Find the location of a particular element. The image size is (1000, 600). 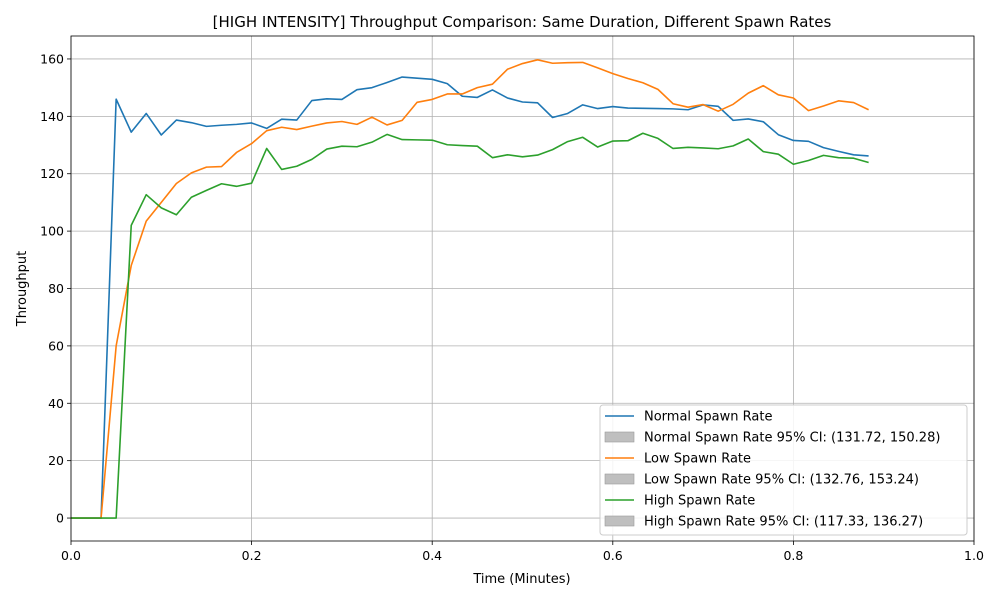

x-axis-ticks: 0.0 0.2 0.4 0.6 0.8 1.0 is located at coordinates (522, 552).